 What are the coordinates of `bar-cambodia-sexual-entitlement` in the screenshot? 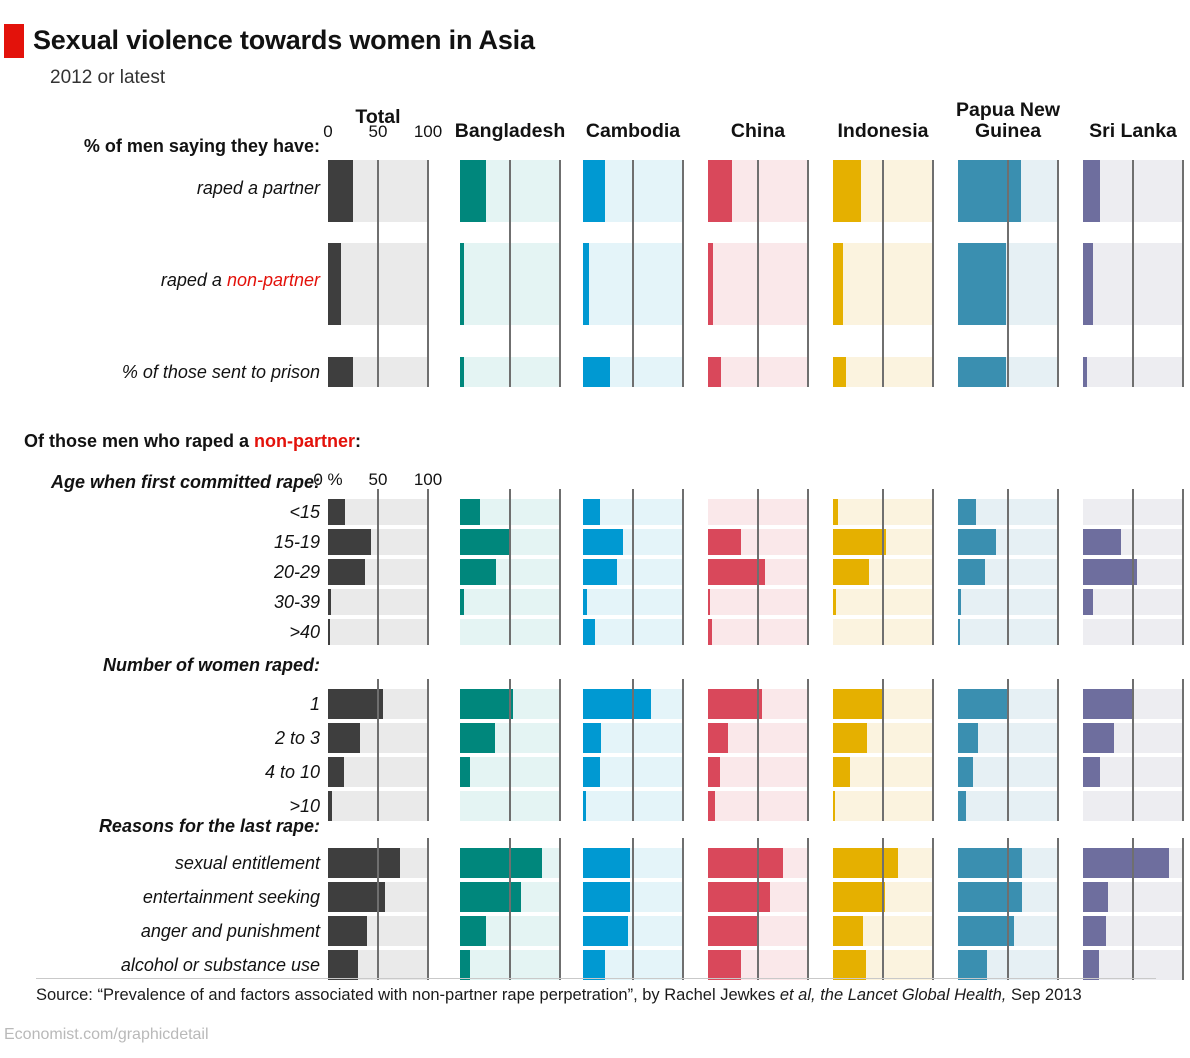 It's located at (606, 863).